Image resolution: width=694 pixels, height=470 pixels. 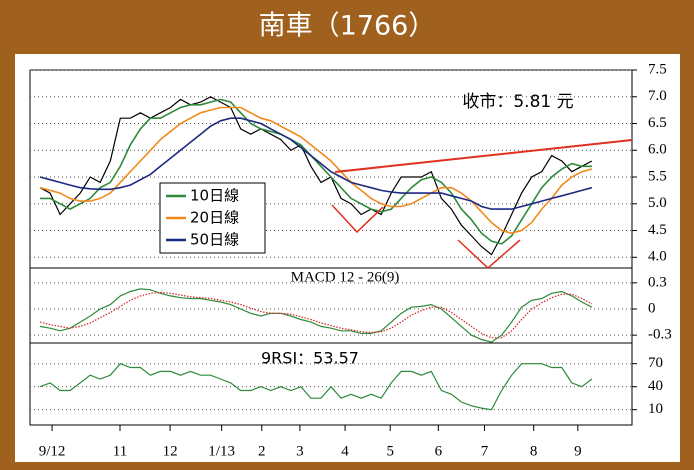 I want to click on y-tick-label: 70, so click(x=655, y=363).